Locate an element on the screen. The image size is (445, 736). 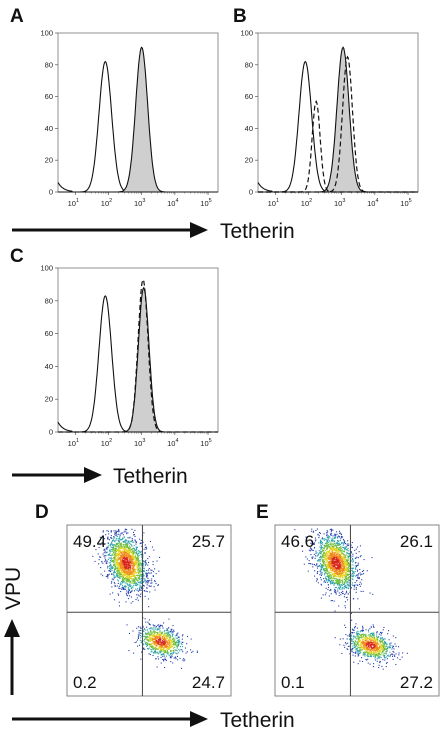
panel-label-b: B is located at coordinates (240, 16).